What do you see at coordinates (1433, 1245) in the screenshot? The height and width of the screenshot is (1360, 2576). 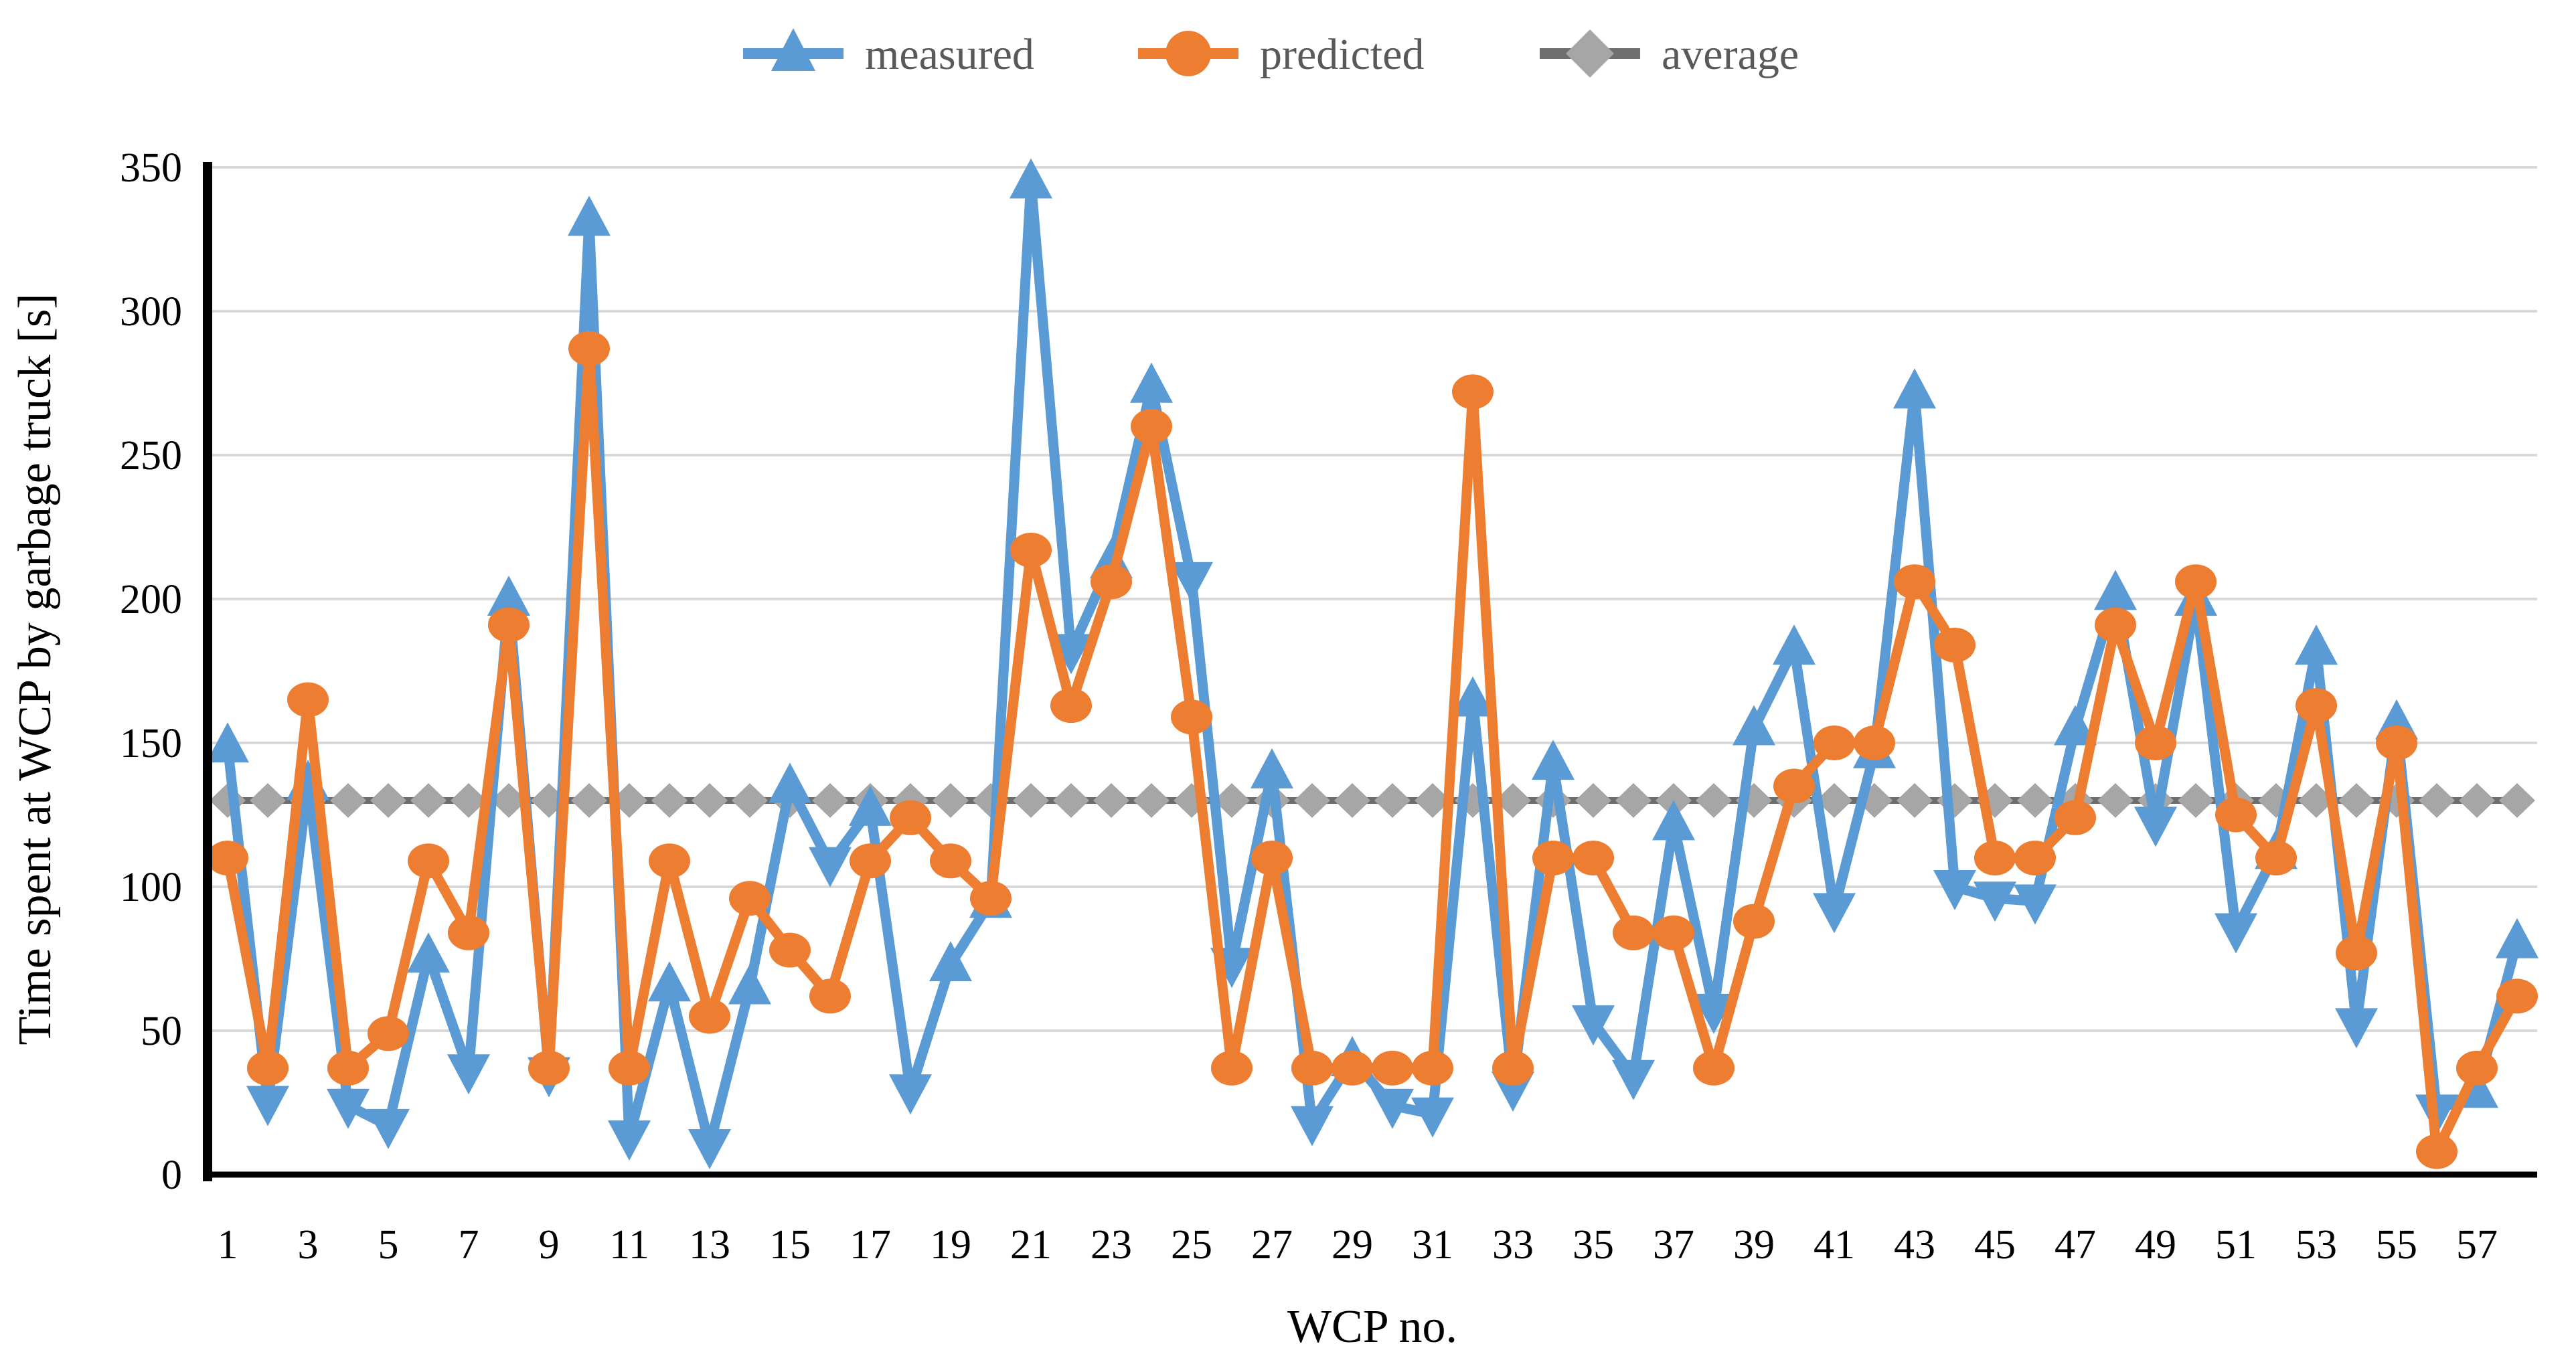 I see `x-tick-label: 31` at bounding box center [1433, 1245].